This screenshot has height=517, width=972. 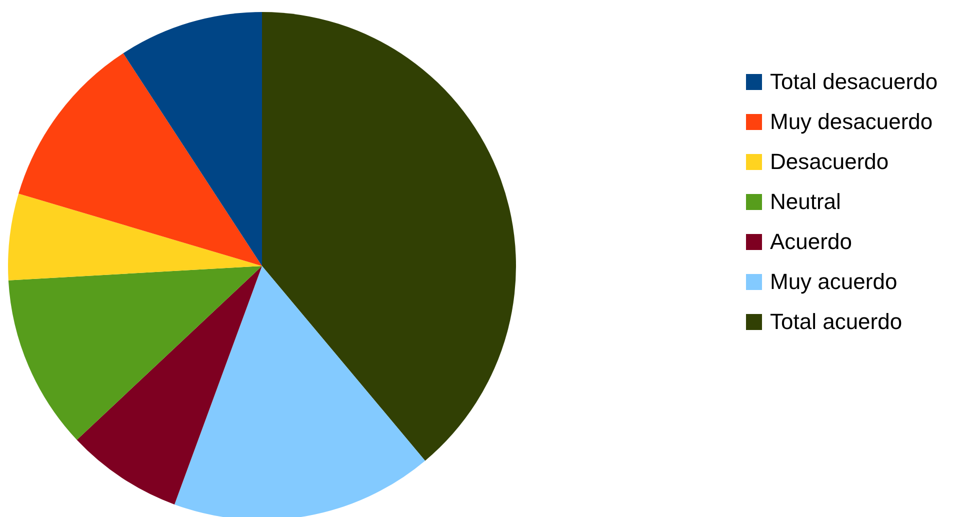 I want to click on legend-label: Total acuerdo, so click(x=836, y=322).